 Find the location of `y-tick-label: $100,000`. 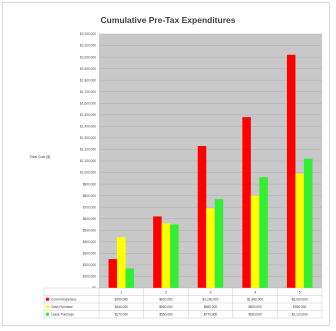

y-tick-label: $100,000 is located at coordinates (90, 277).